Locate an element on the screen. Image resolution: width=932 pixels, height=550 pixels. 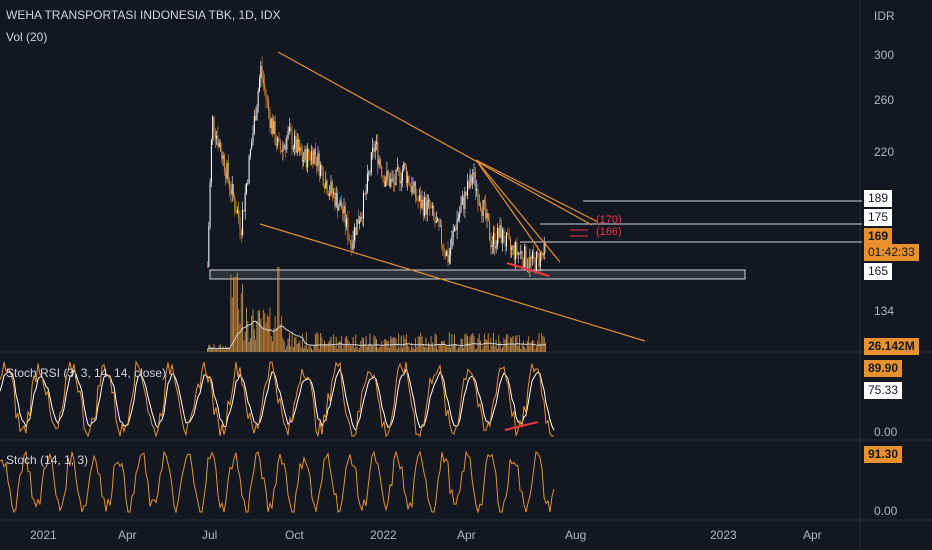
stoch-line is located at coordinates (277, 482).